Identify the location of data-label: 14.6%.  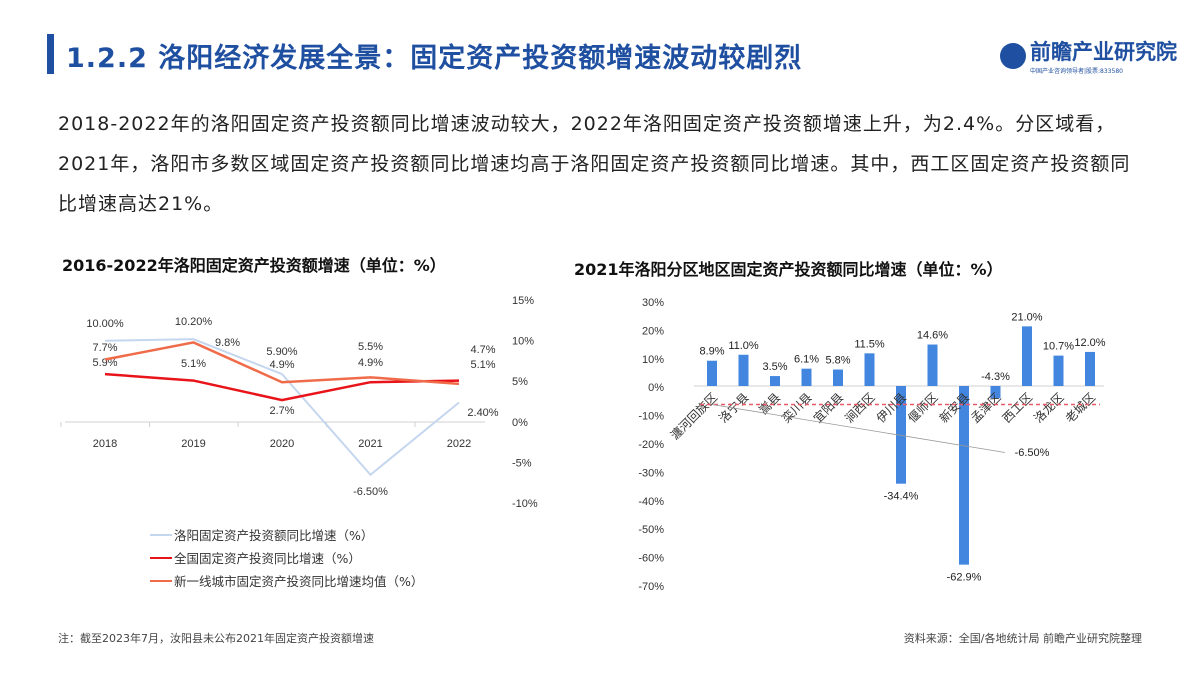
(932, 336).